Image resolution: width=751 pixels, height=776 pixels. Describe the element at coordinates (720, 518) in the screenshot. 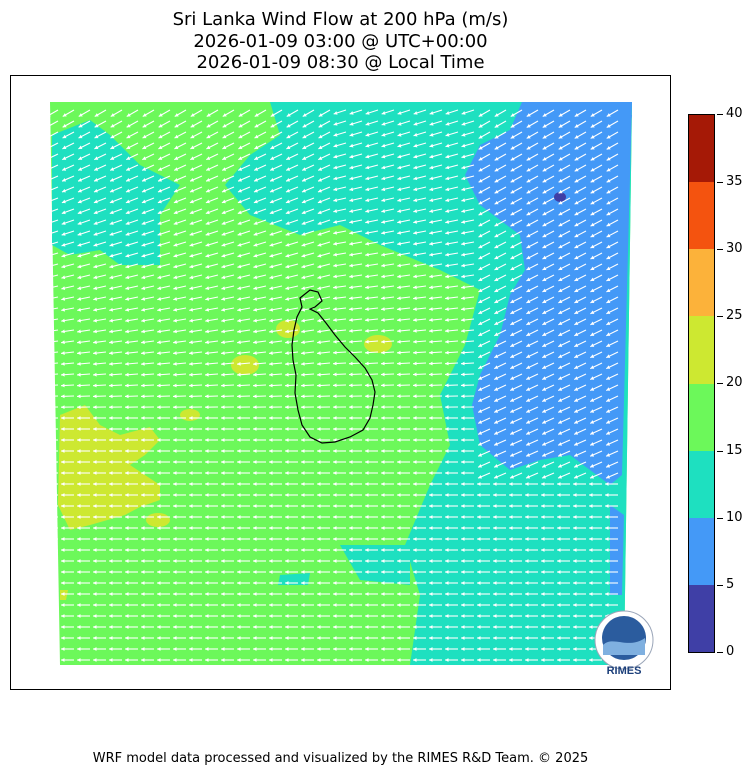

I see `colorbar-tick` at that location.